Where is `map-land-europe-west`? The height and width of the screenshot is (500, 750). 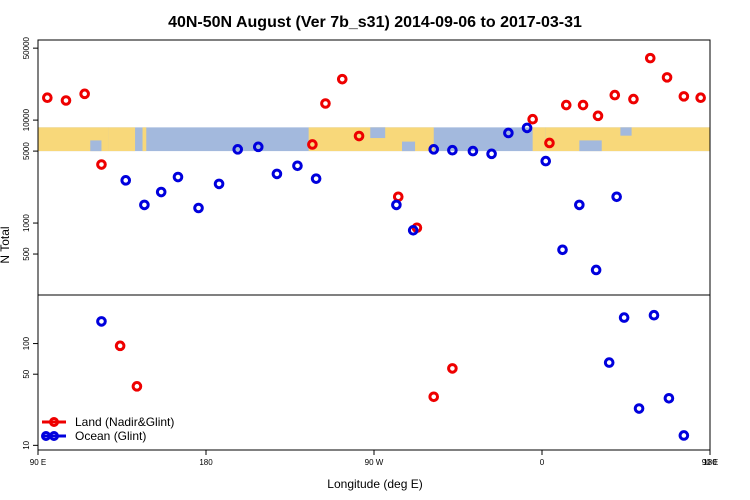
map-land-europe-west is located at coordinates (539, 139).